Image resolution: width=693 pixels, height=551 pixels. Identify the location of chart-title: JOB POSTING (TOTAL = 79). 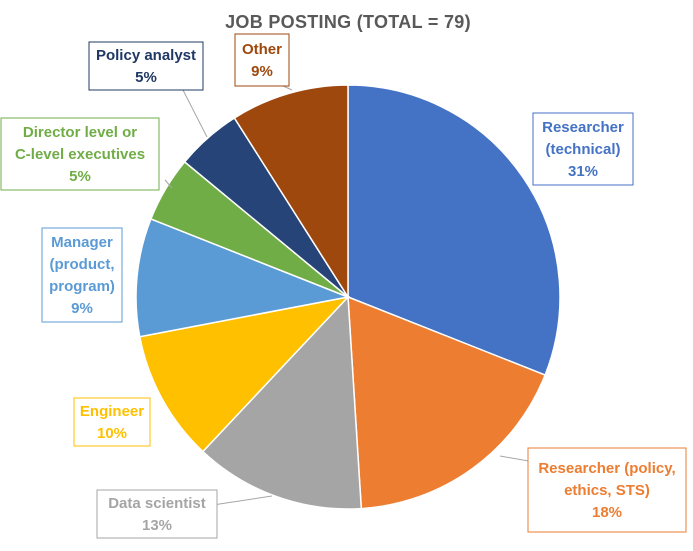
(348, 22).